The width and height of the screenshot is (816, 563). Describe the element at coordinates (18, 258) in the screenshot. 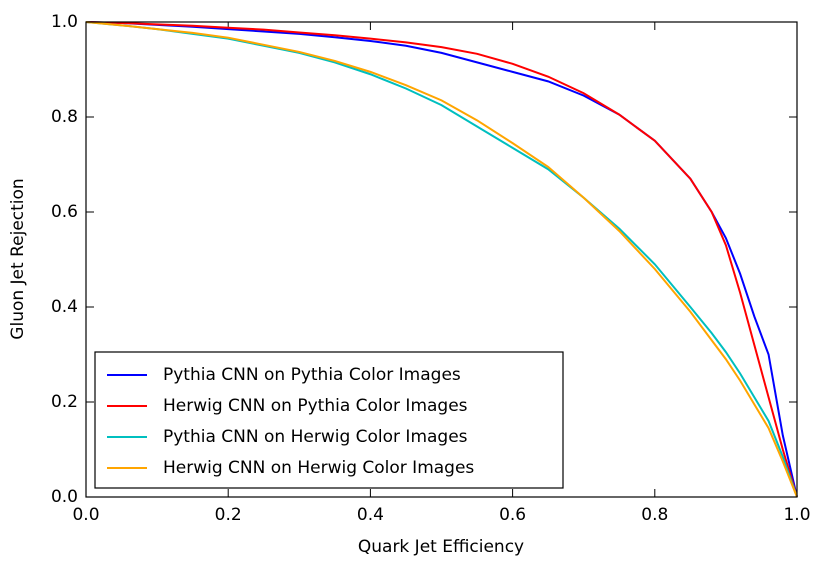

I see `y-axis-label: Gluon Jet Rejection` at that location.